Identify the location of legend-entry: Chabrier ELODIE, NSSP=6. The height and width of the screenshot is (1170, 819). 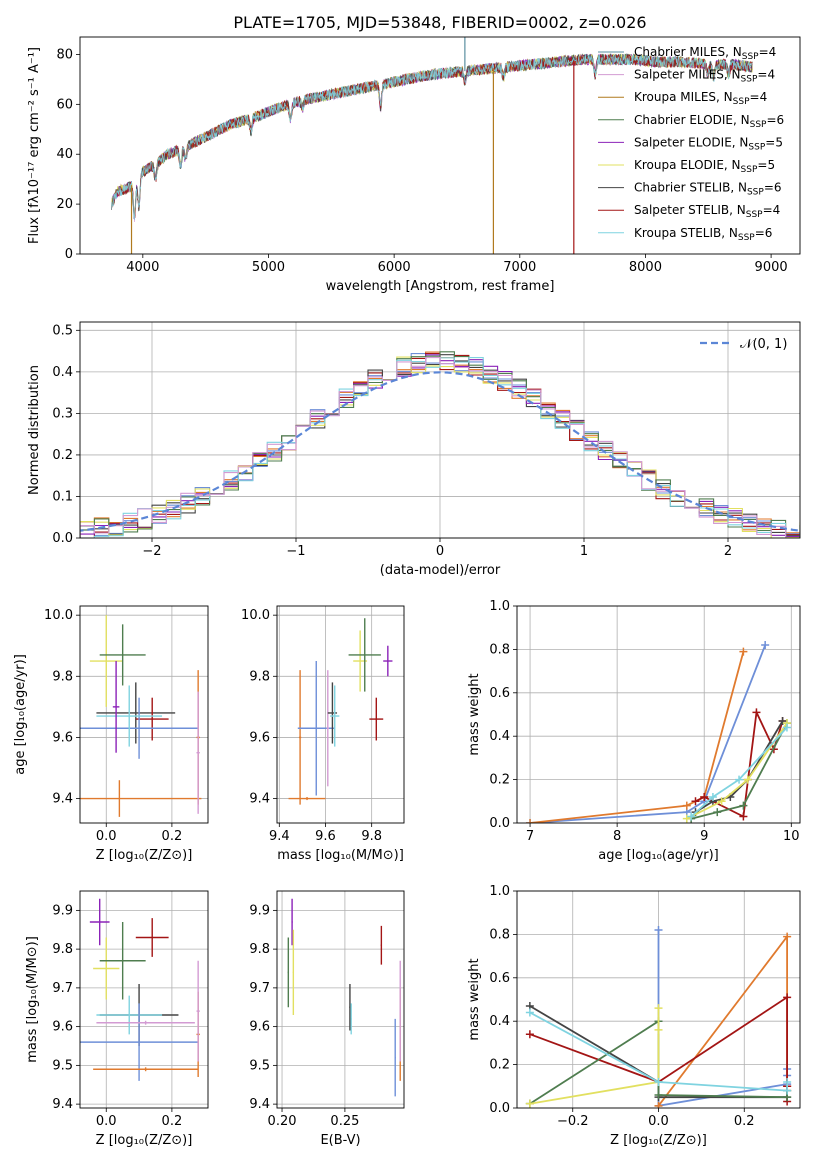
(709, 121).